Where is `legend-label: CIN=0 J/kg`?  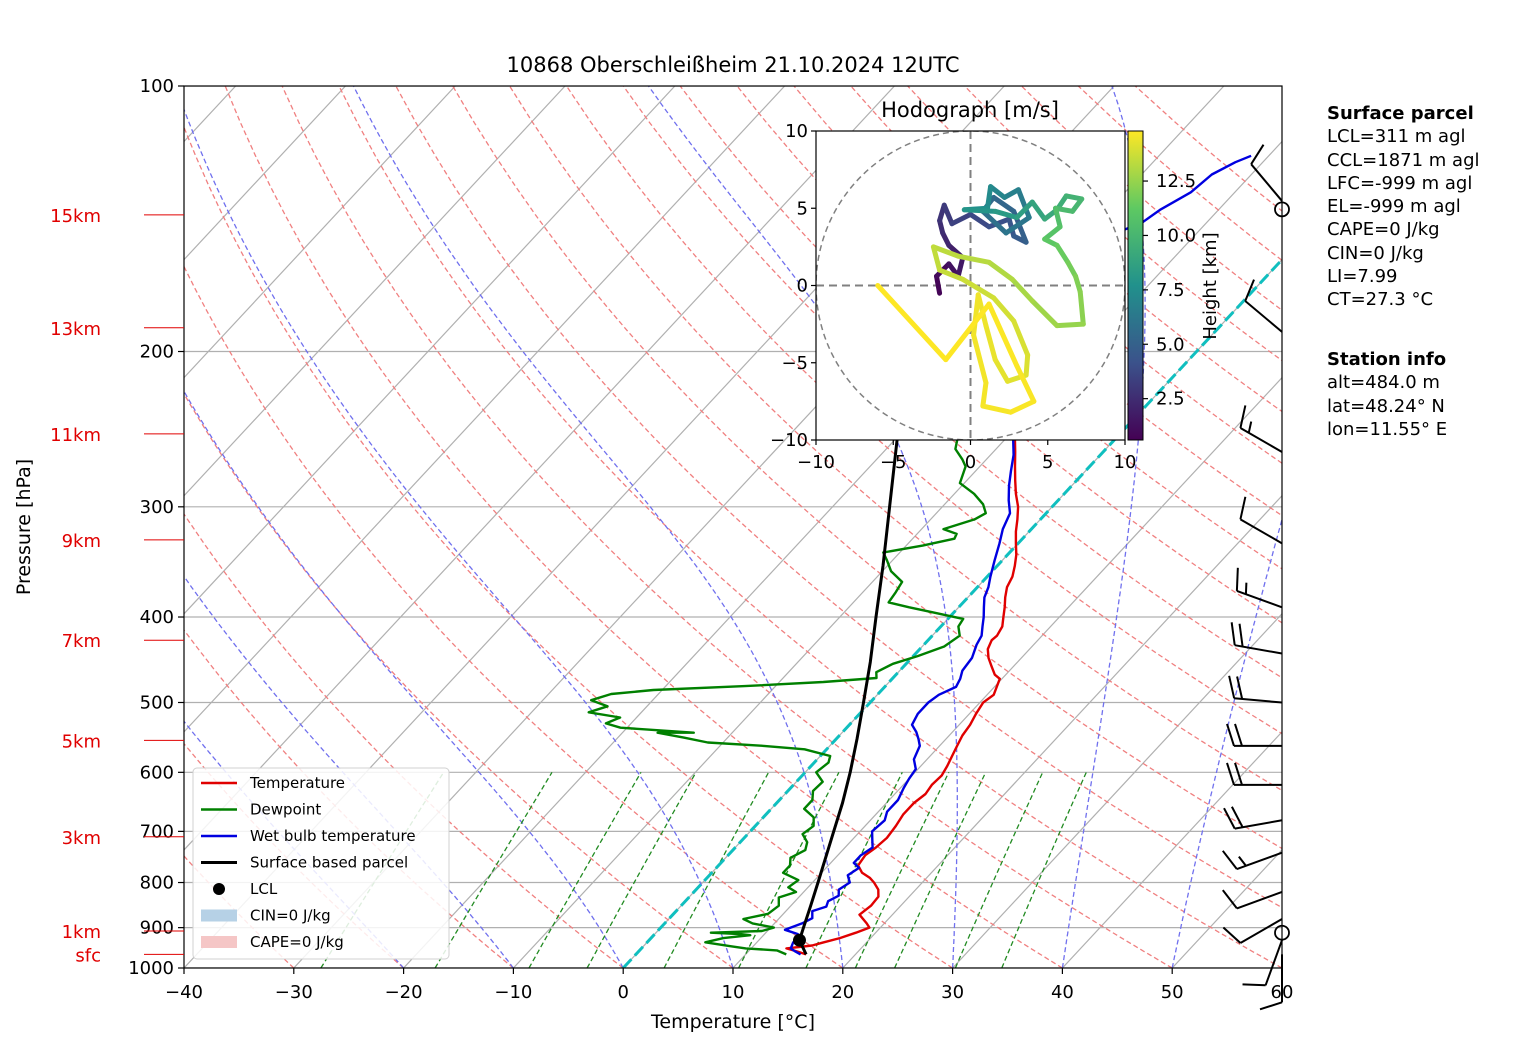
legend-label: CIN=0 J/kg is located at coordinates (290, 916).